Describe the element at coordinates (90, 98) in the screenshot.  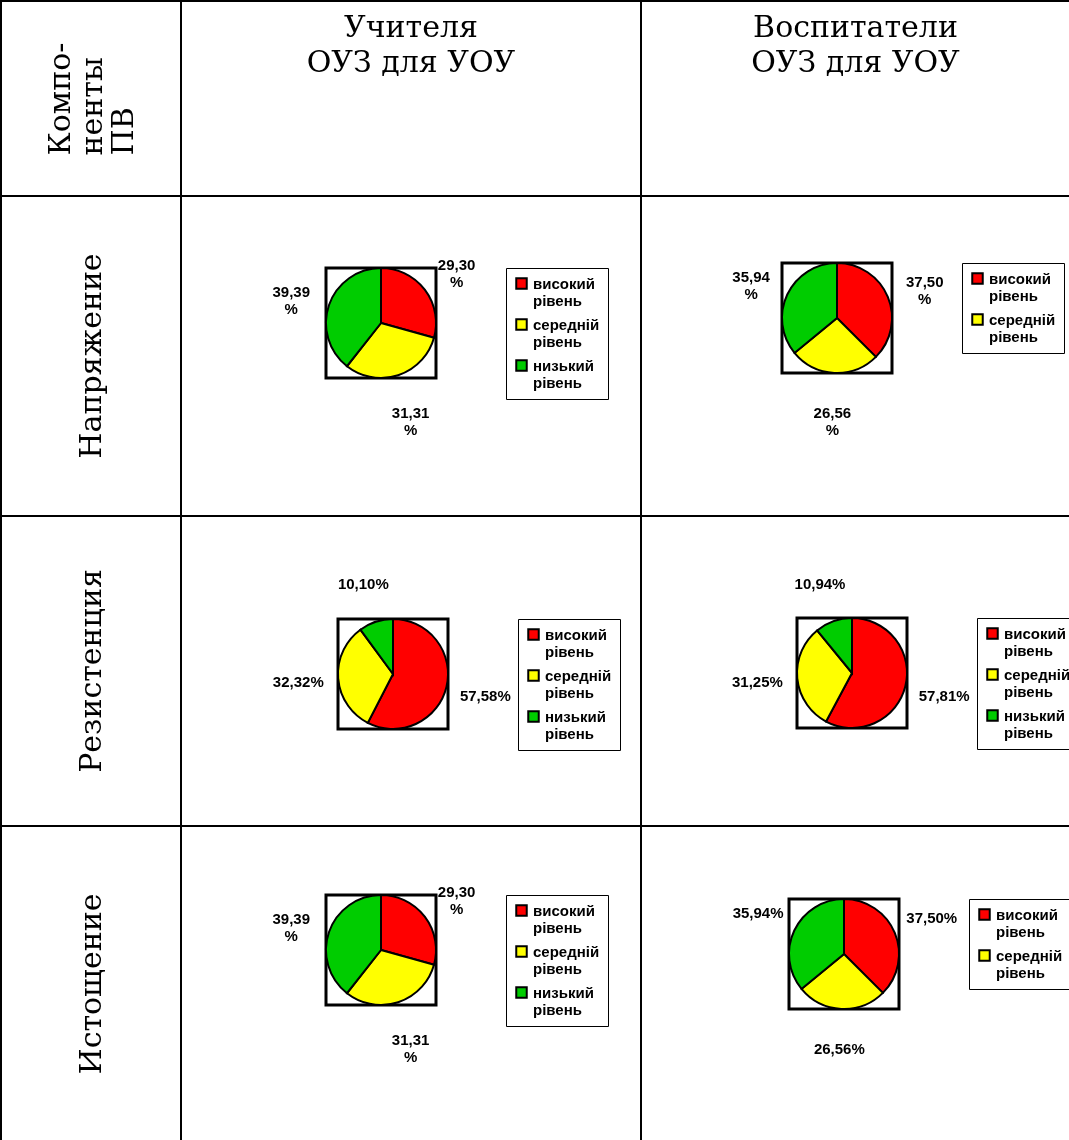
I see `text: Компо- ненты ПВ` at that location.